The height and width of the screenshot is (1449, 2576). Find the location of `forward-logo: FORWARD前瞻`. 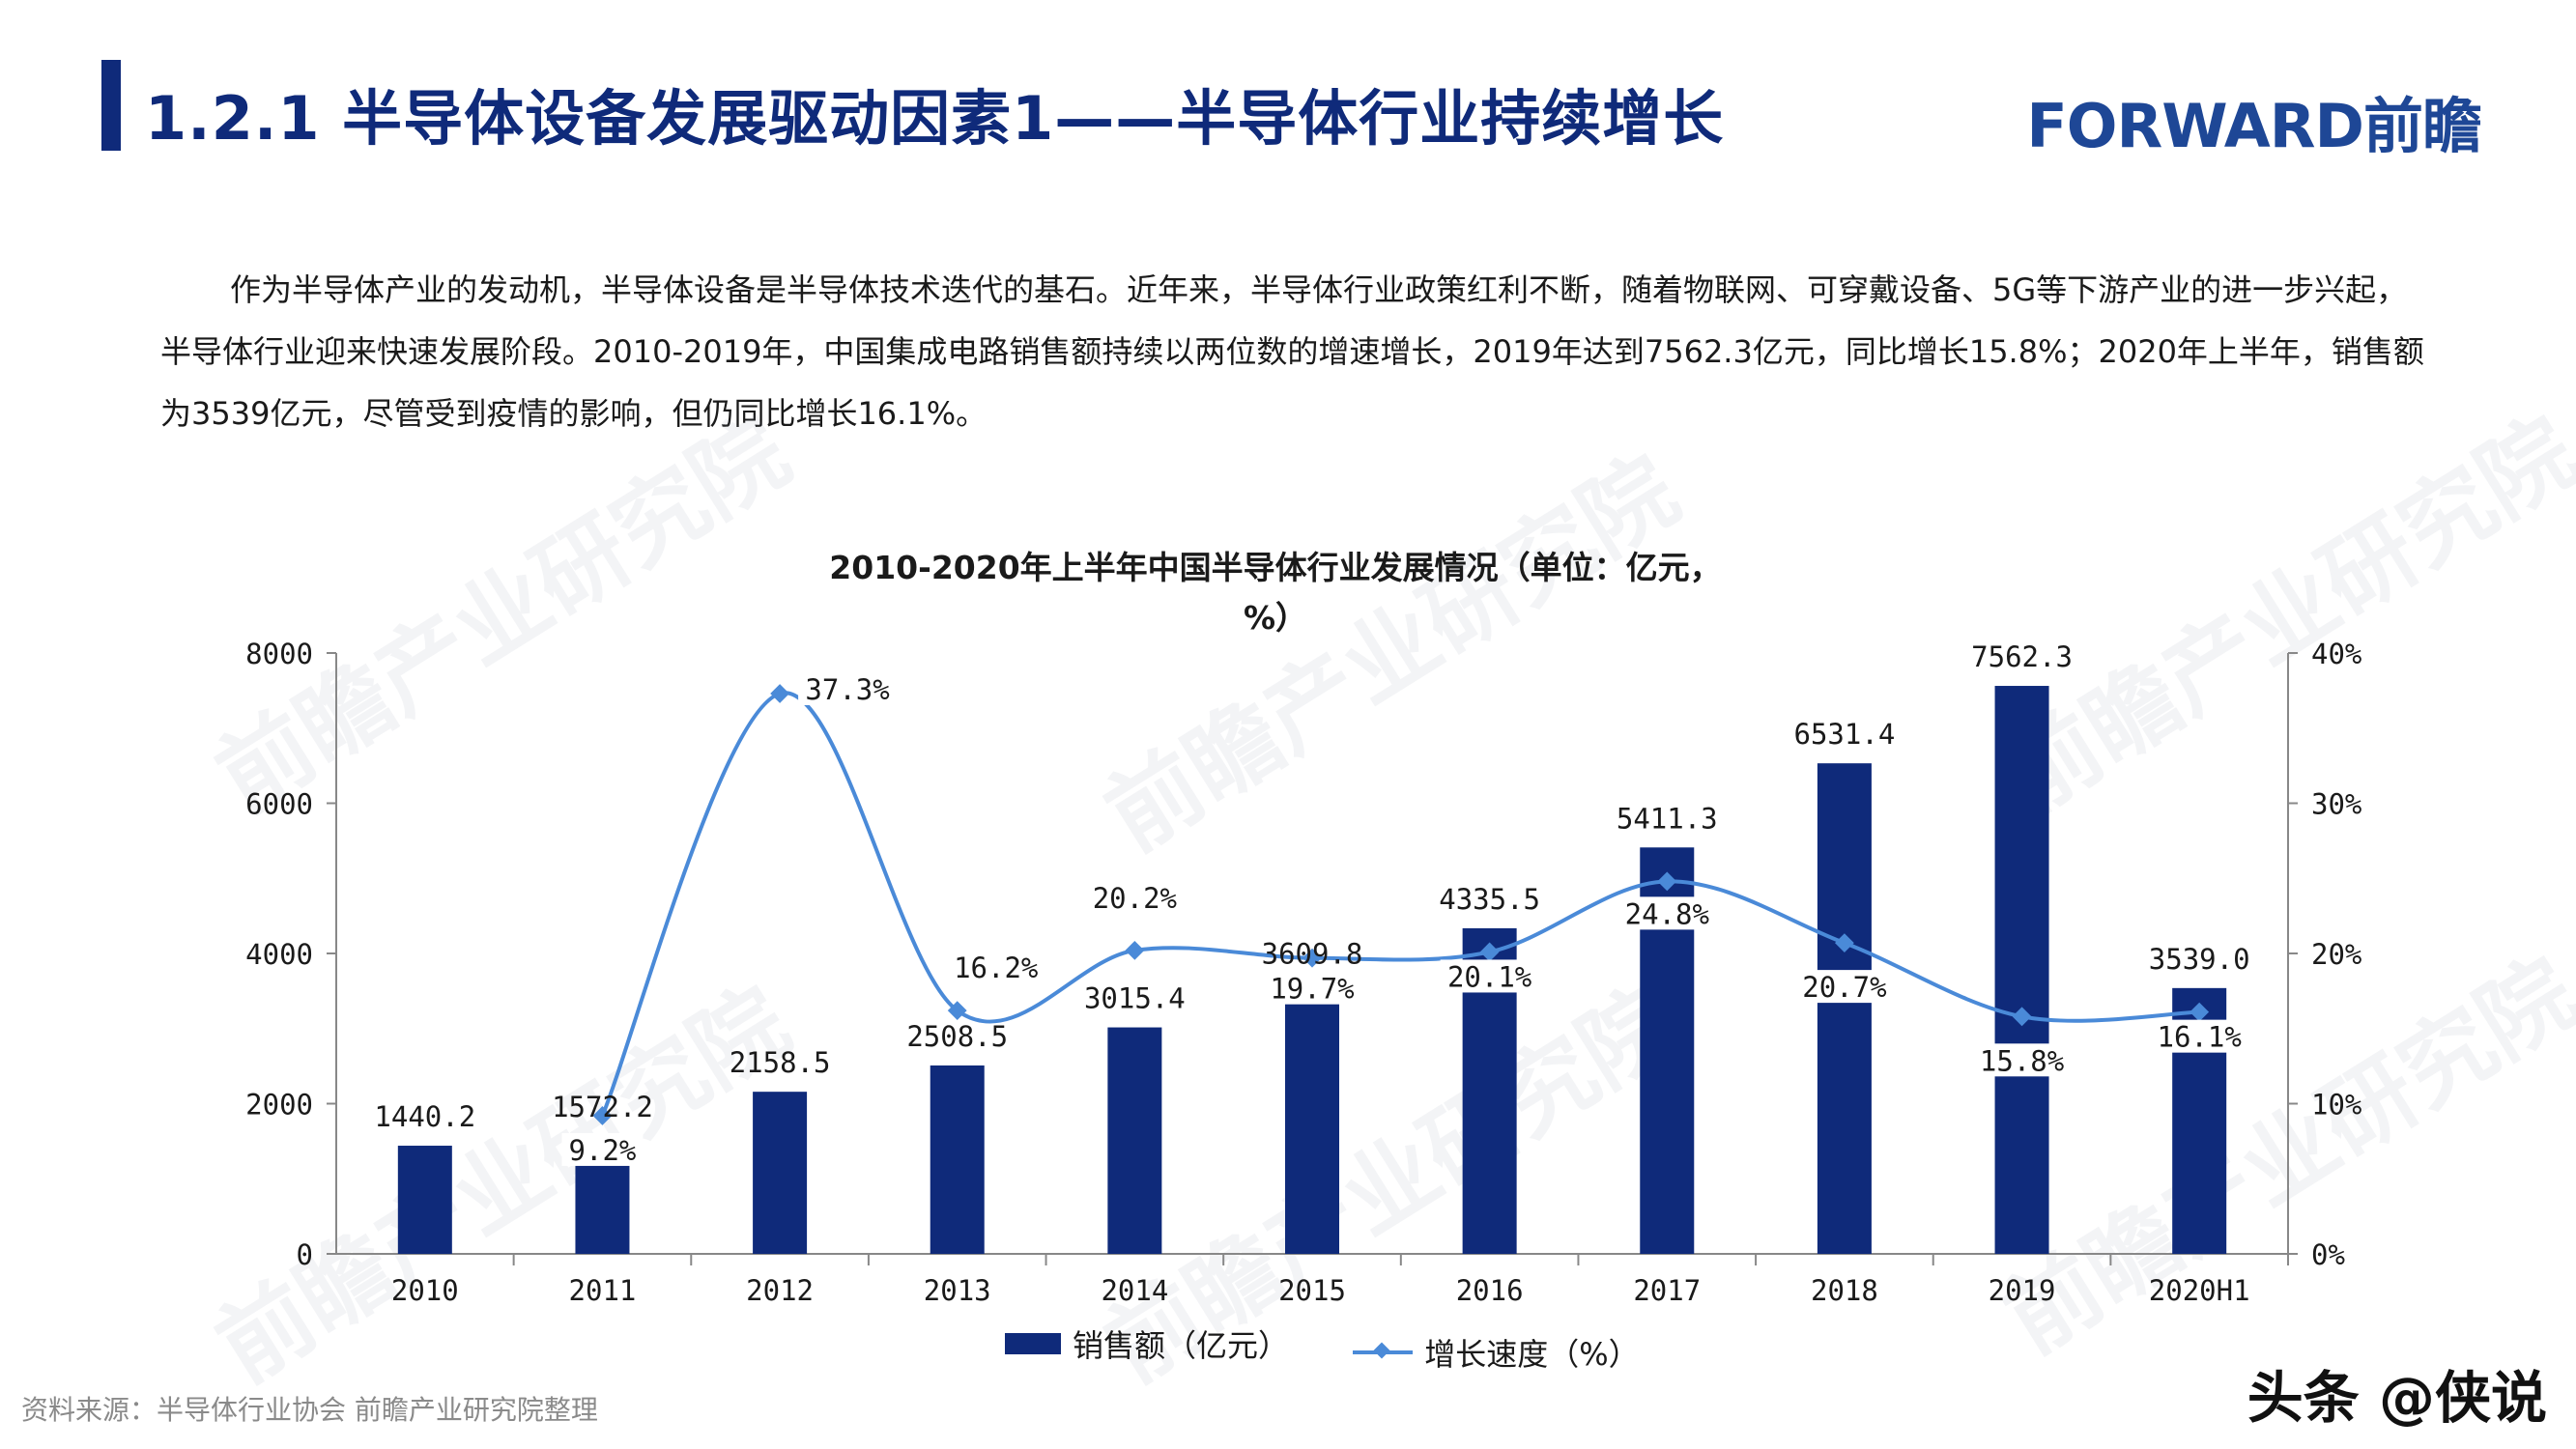

forward-logo: FORWARD前瞻 is located at coordinates (2254, 126).